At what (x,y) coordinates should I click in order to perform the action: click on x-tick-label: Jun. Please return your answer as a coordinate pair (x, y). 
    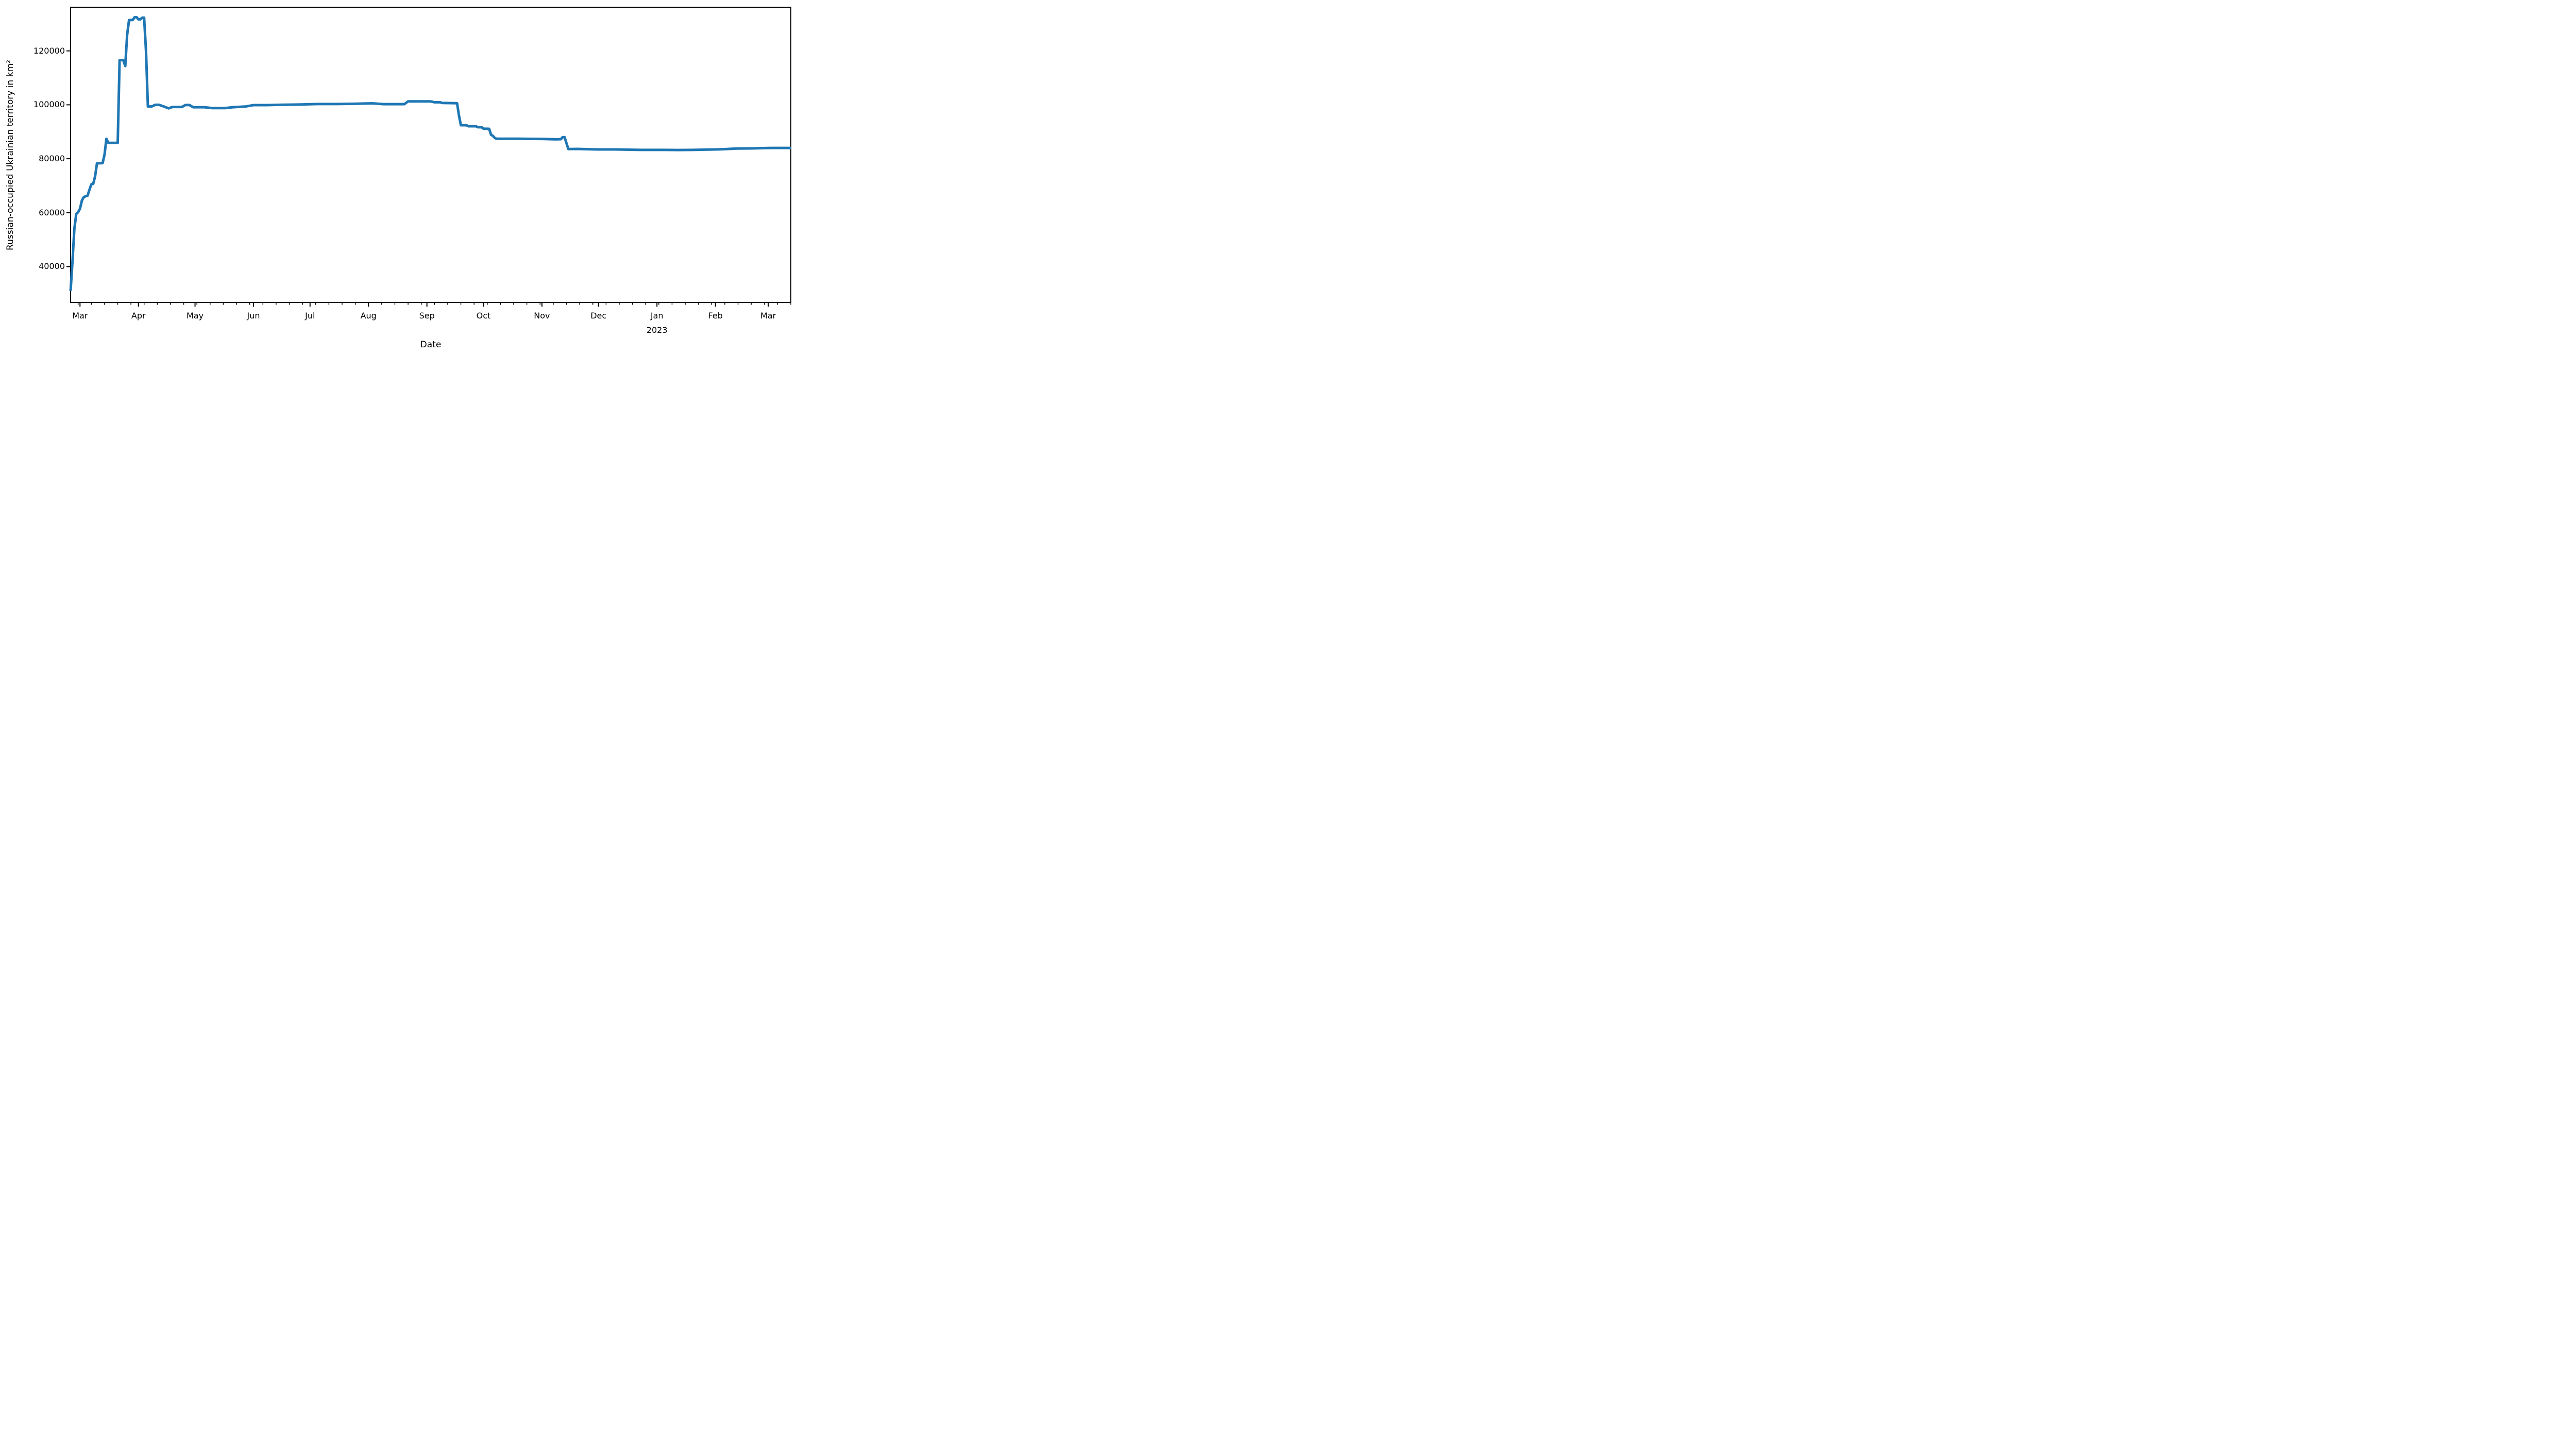
    Looking at the image, I should click on (253, 316).